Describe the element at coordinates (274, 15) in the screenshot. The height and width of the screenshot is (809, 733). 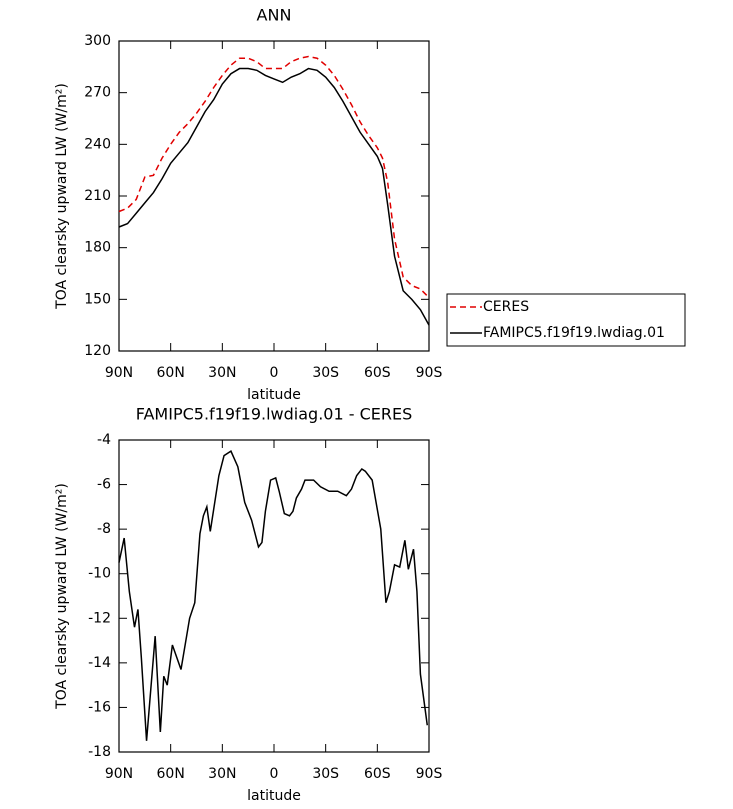
I see `chart-title: ANN` at that location.